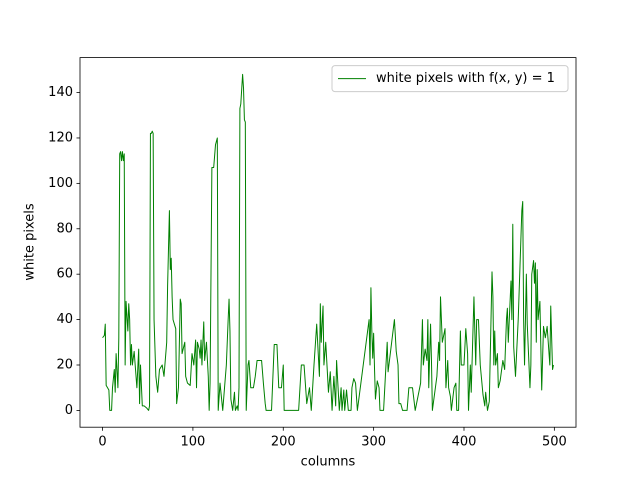 The width and height of the screenshot is (640, 480). What do you see at coordinates (60, 183) in the screenshot?
I see `y-tick-label: 100` at bounding box center [60, 183].